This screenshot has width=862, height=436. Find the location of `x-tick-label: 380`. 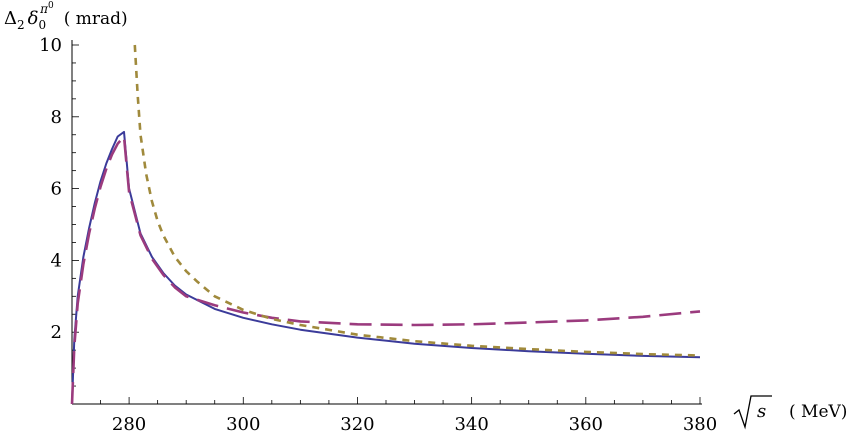

x-tick-label: 380 is located at coordinates (700, 424).